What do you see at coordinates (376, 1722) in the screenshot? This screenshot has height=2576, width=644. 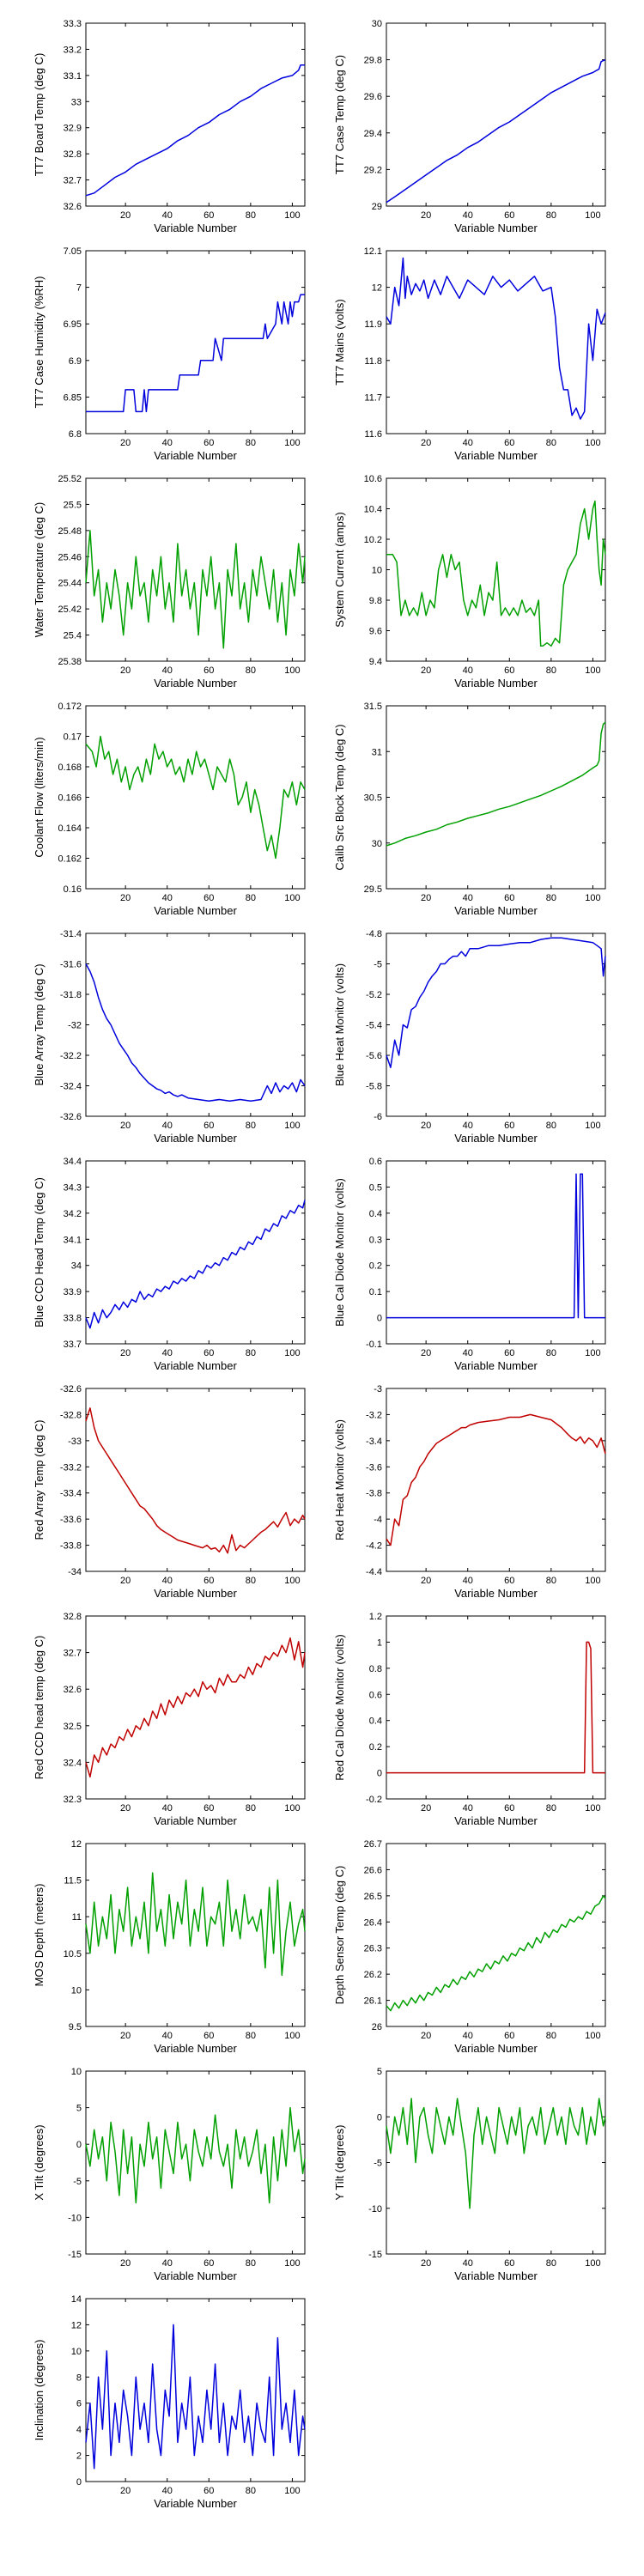 I see `y-tick-label: 0.4` at bounding box center [376, 1722].